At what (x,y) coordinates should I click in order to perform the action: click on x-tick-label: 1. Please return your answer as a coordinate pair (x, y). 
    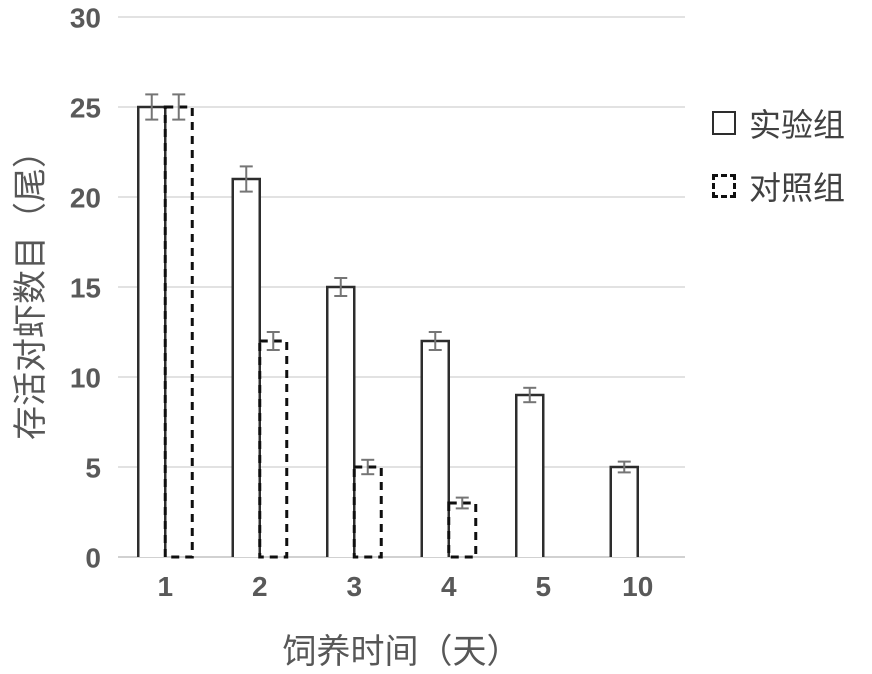
    Looking at the image, I should click on (165, 586).